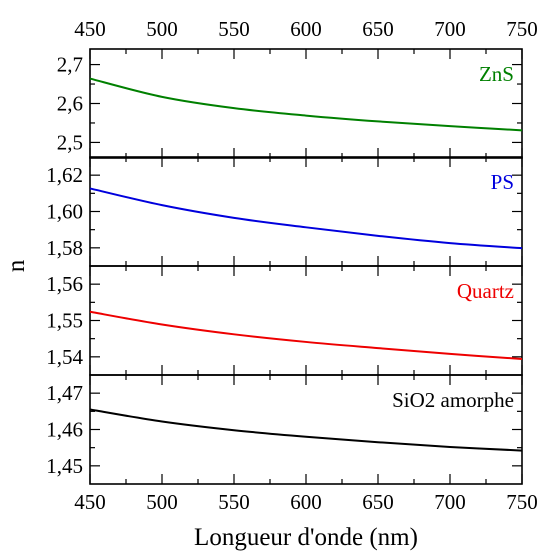  I want to click on x-tick-label-top: 550, so click(234, 29).